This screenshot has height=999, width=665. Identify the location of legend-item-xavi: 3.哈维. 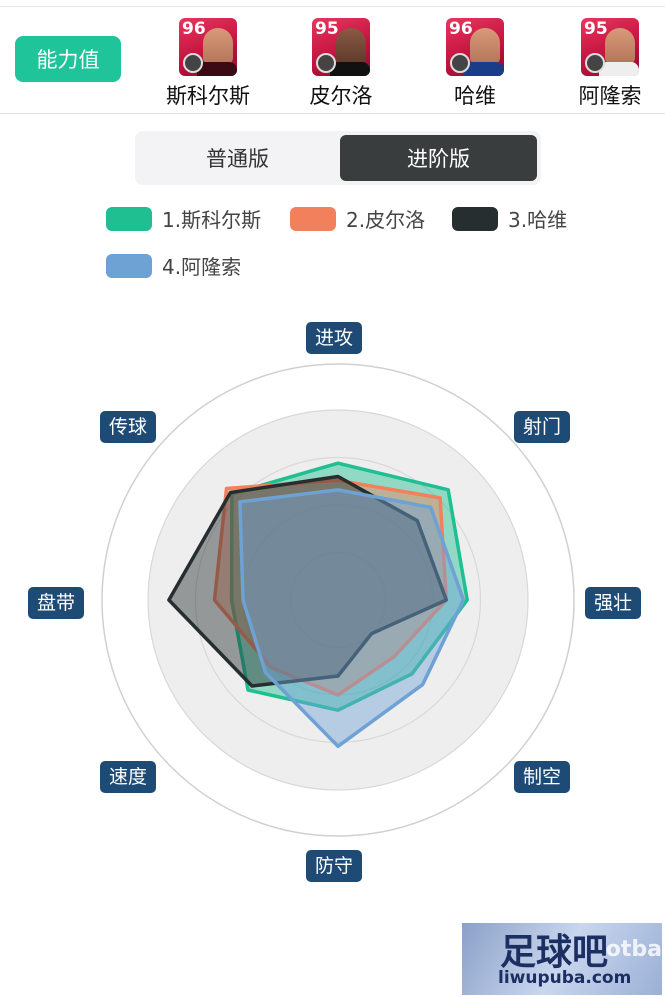
(509, 218).